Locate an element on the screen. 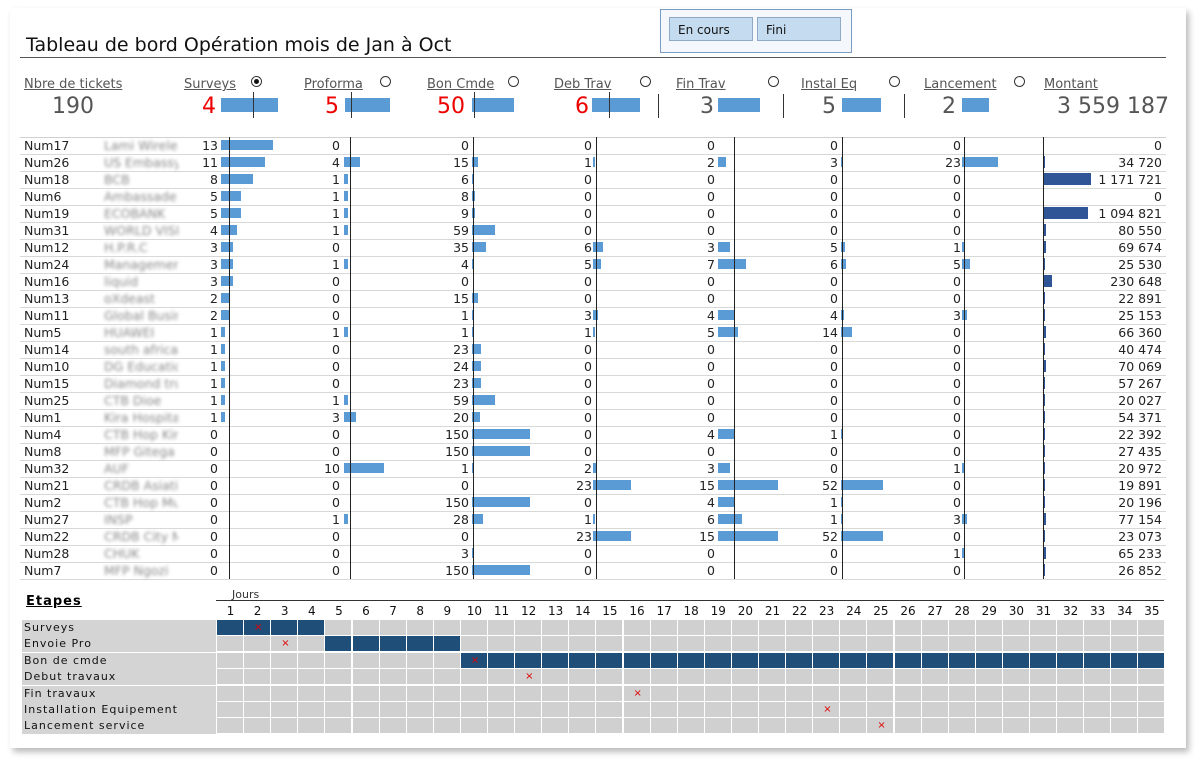 This screenshot has height=763, width=1201. kpi-label-4: Deb Trav is located at coordinates (583, 84).